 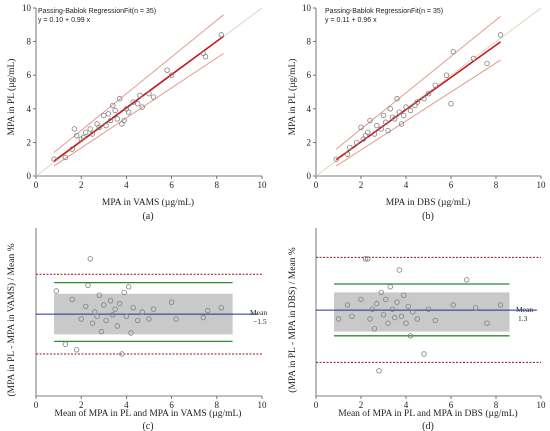 I want to click on panel-d-xtick-label: 10, so click(x=542, y=405).